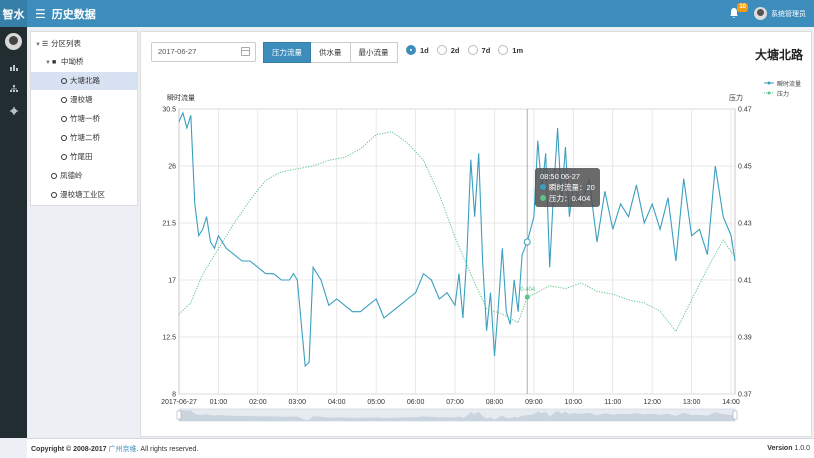  Describe the element at coordinates (172, 167) in the screenshot. I see `left-tick-label: 26` at that location.